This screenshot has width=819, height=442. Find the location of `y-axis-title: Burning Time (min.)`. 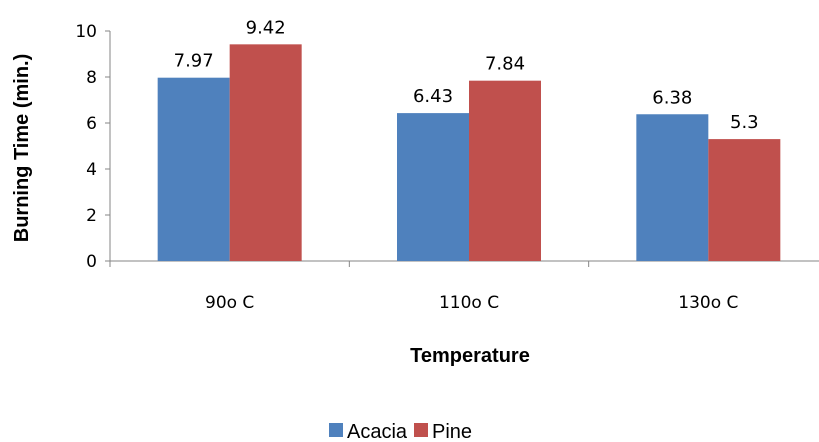

y-axis-title: Burning Time (min.) is located at coordinates (22, 148).